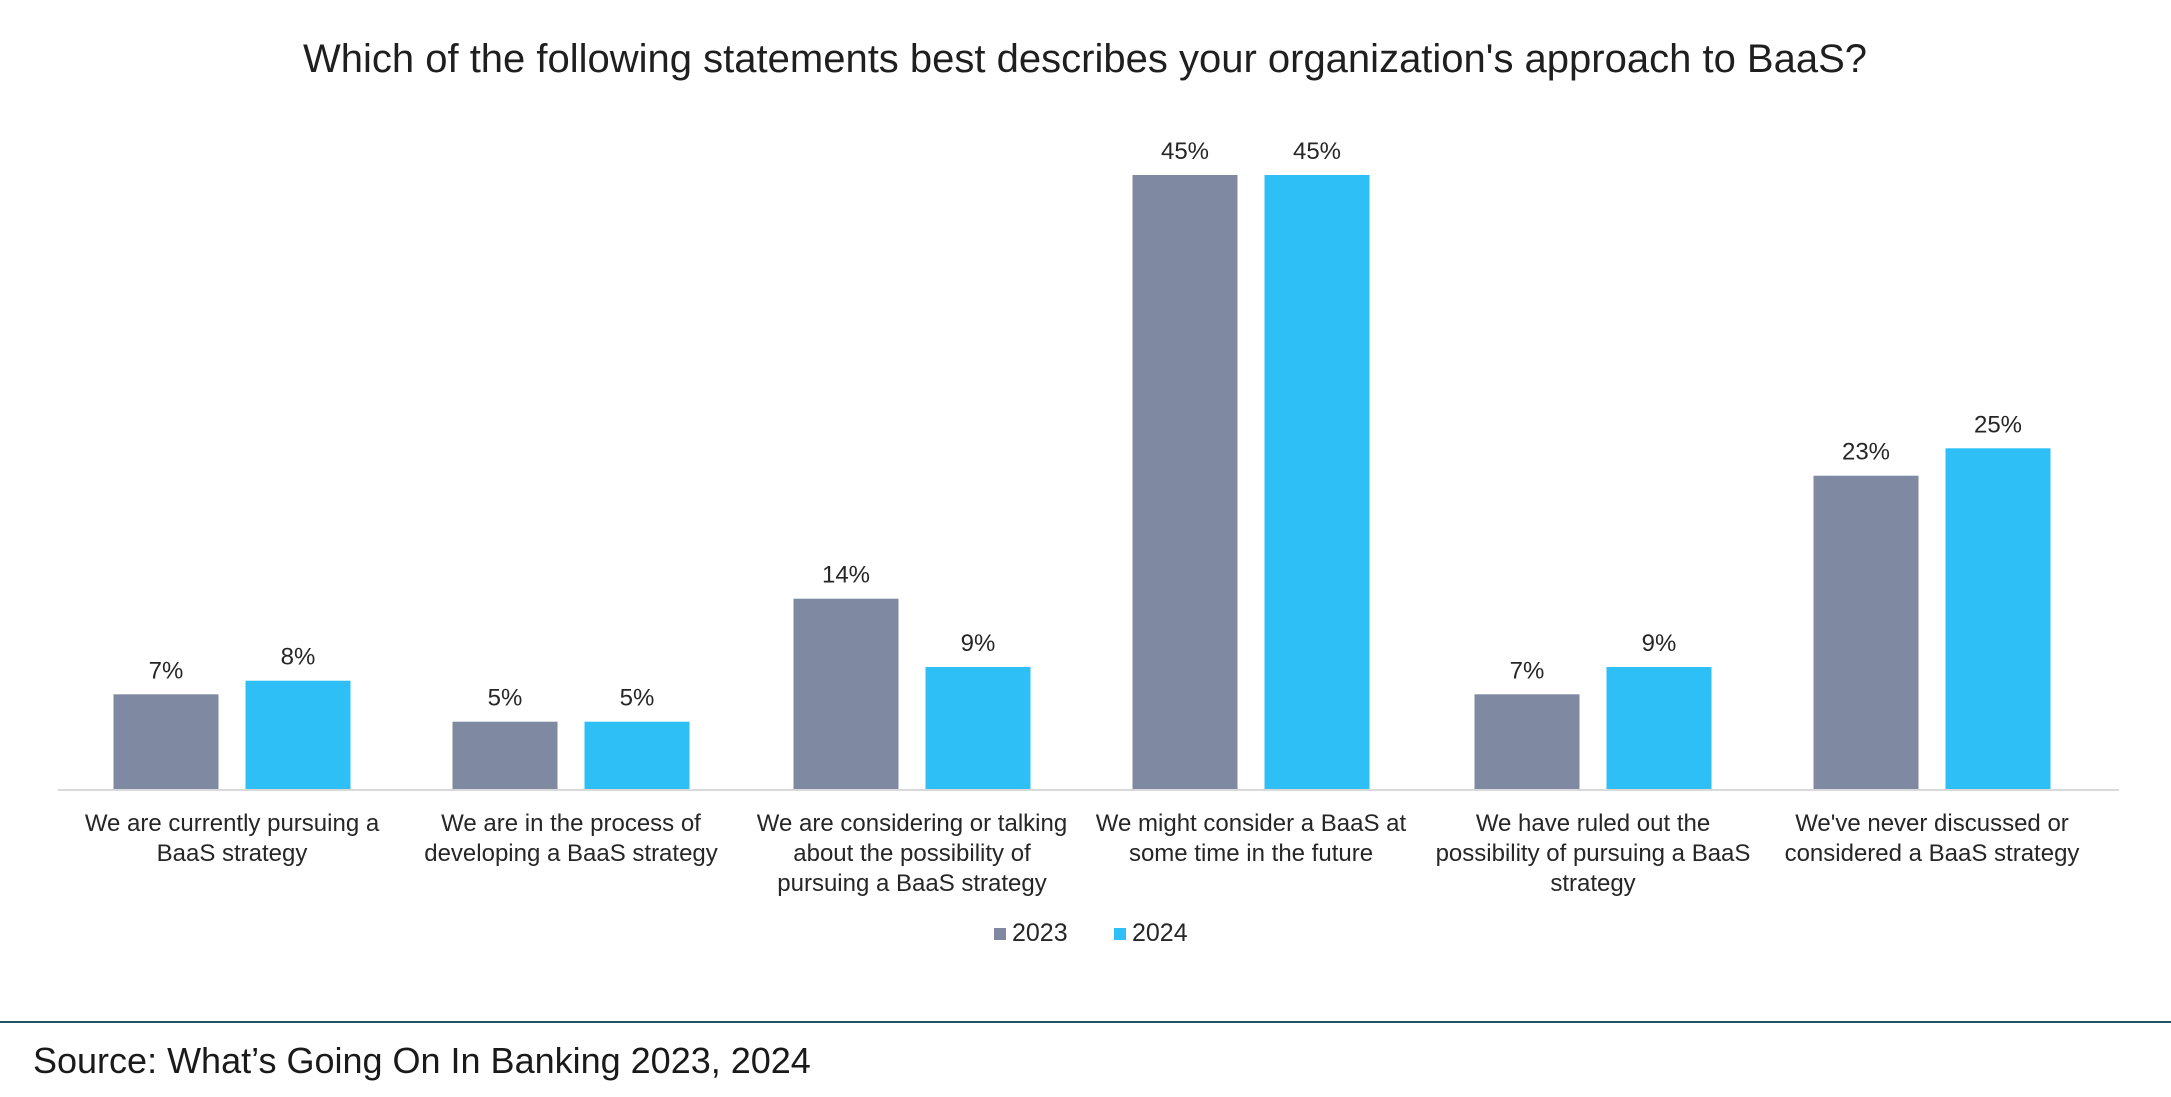  What do you see at coordinates (978, 728) in the screenshot?
I see `bar-2024-cat3` at bounding box center [978, 728].